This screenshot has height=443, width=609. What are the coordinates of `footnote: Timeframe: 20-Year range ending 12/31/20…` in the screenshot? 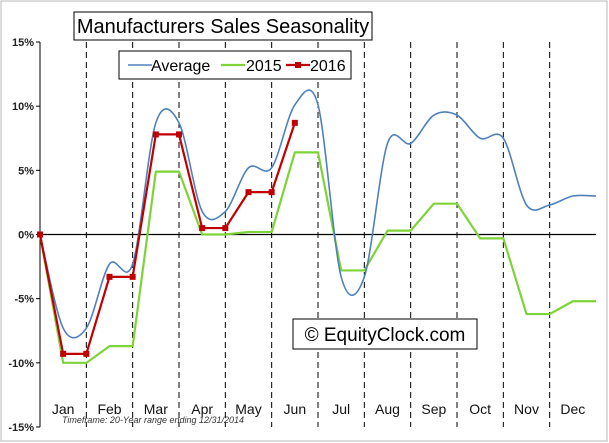 It's located at (153, 420).